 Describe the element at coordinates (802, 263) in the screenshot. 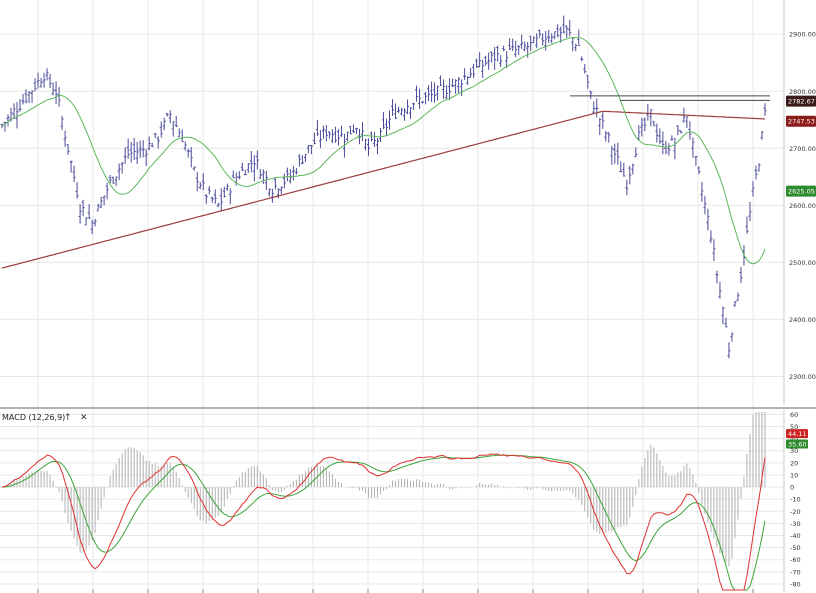

I see `price-tick-label: 2500.00` at that location.